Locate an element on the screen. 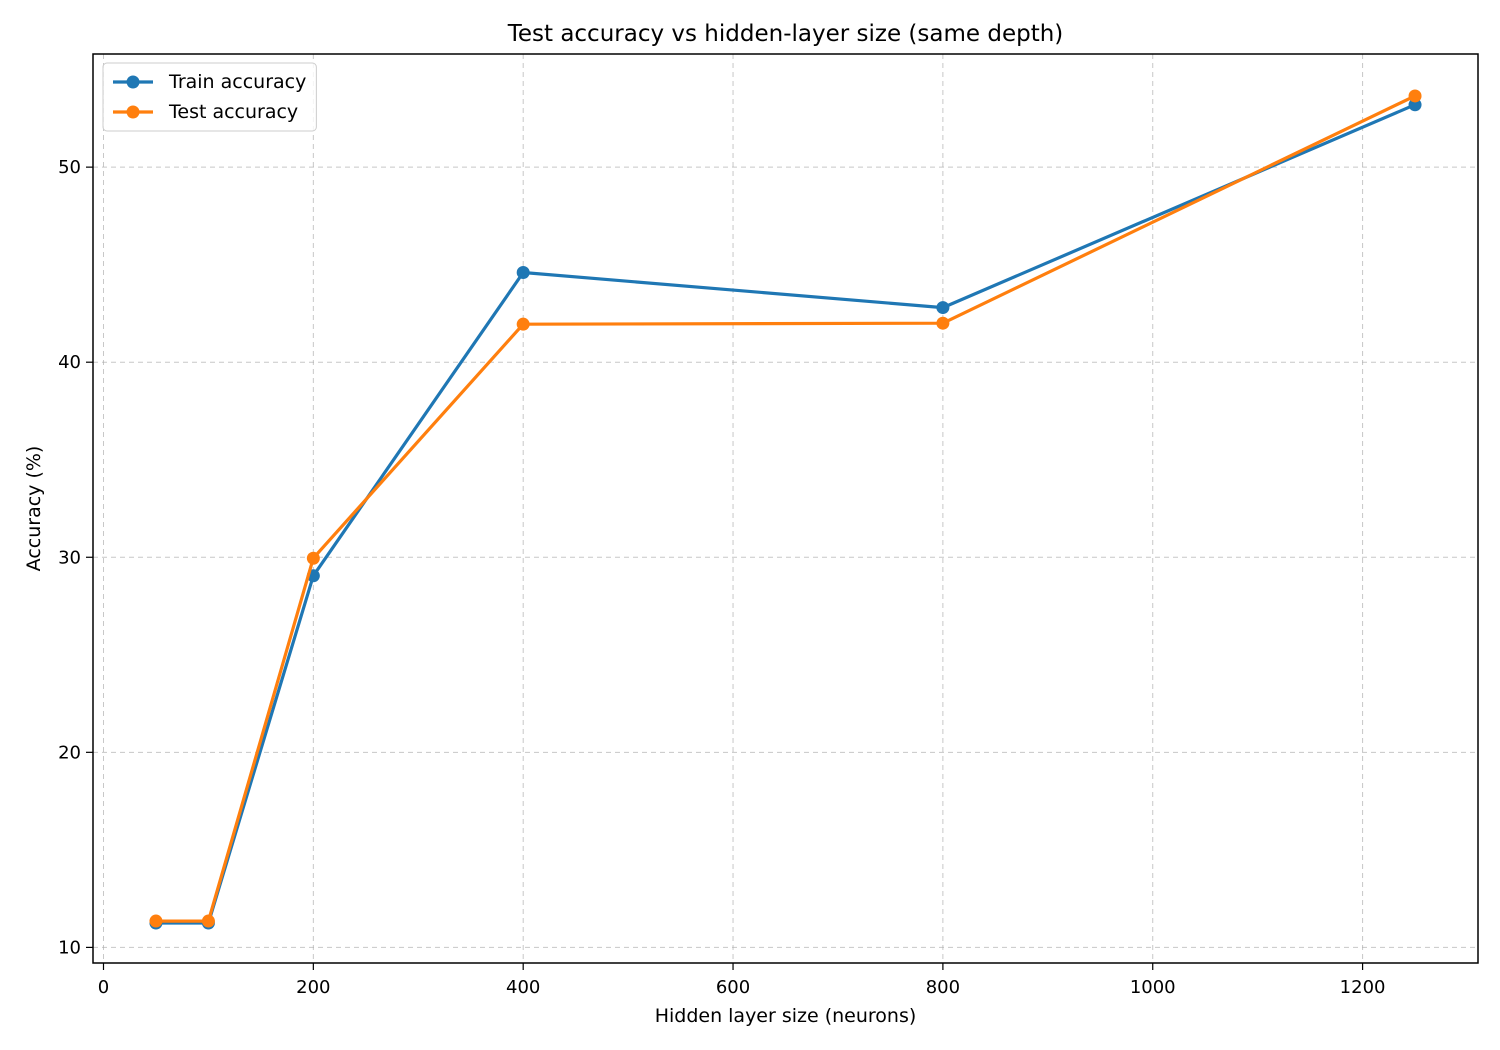 The width and height of the screenshot is (1500, 1050). x-tick-label: 200 is located at coordinates (313, 987).